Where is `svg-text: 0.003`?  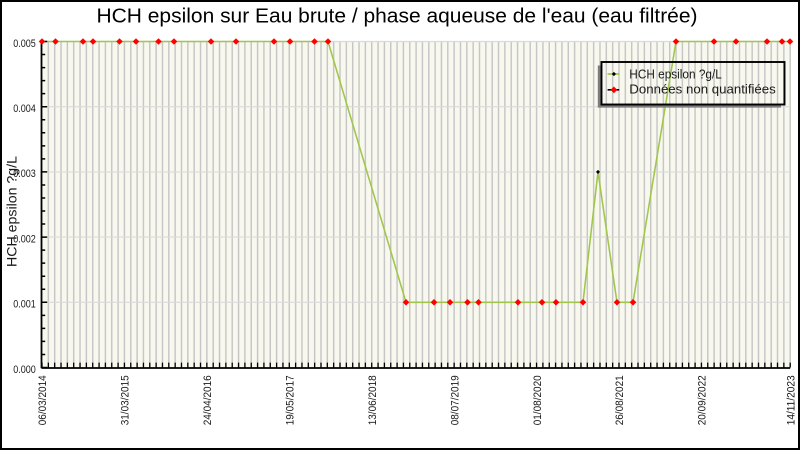 svg-text: 0.003 is located at coordinates (24, 174).